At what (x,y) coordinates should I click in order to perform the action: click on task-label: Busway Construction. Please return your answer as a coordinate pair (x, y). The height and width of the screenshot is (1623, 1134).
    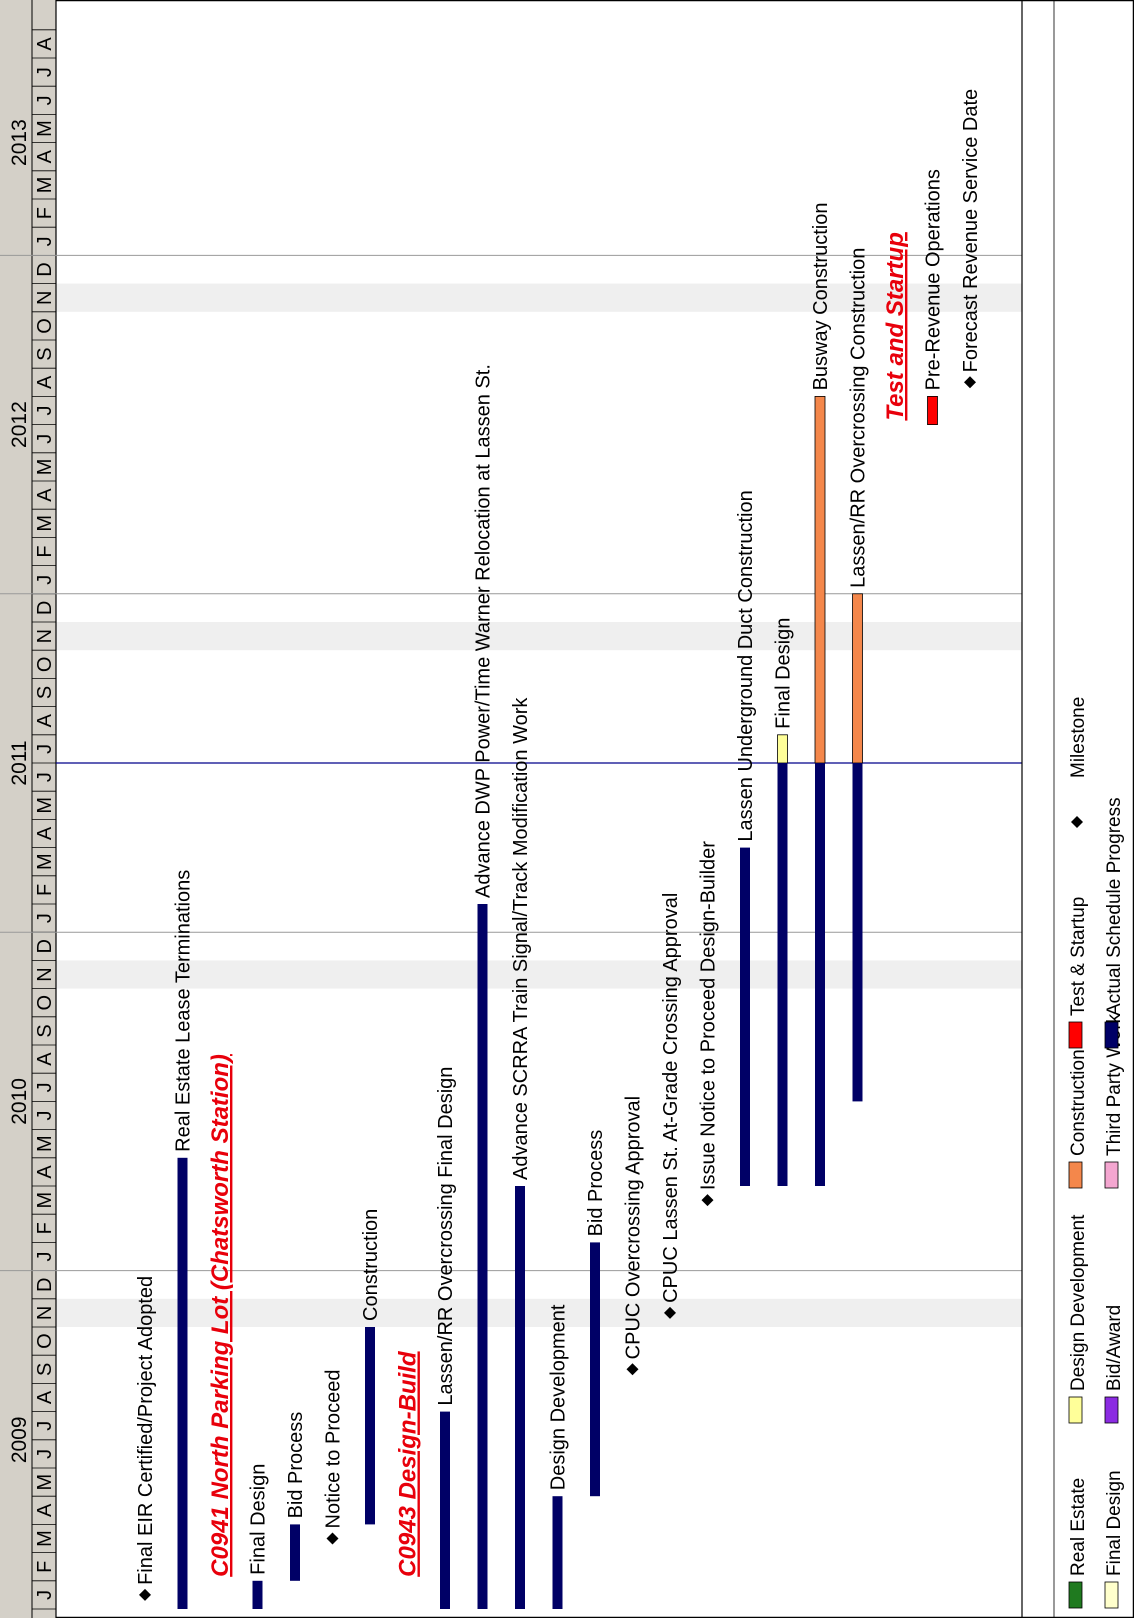
    Looking at the image, I should click on (821, 297).